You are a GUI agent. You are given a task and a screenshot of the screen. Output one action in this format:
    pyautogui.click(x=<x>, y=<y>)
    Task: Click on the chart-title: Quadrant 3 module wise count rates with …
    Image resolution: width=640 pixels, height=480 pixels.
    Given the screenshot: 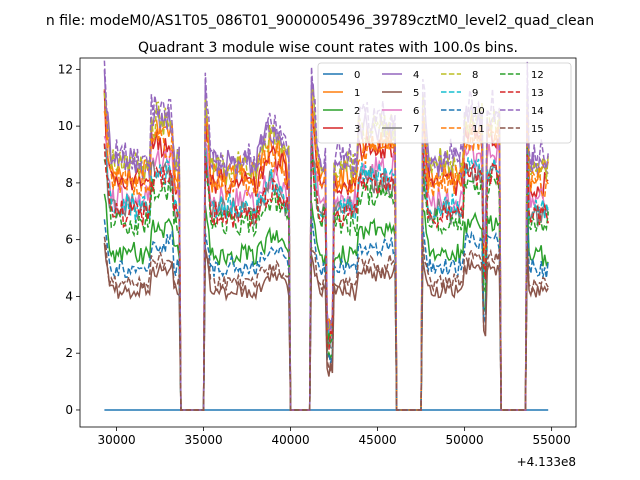 What is the action you would take?
    pyautogui.click(x=328, y=48)
    